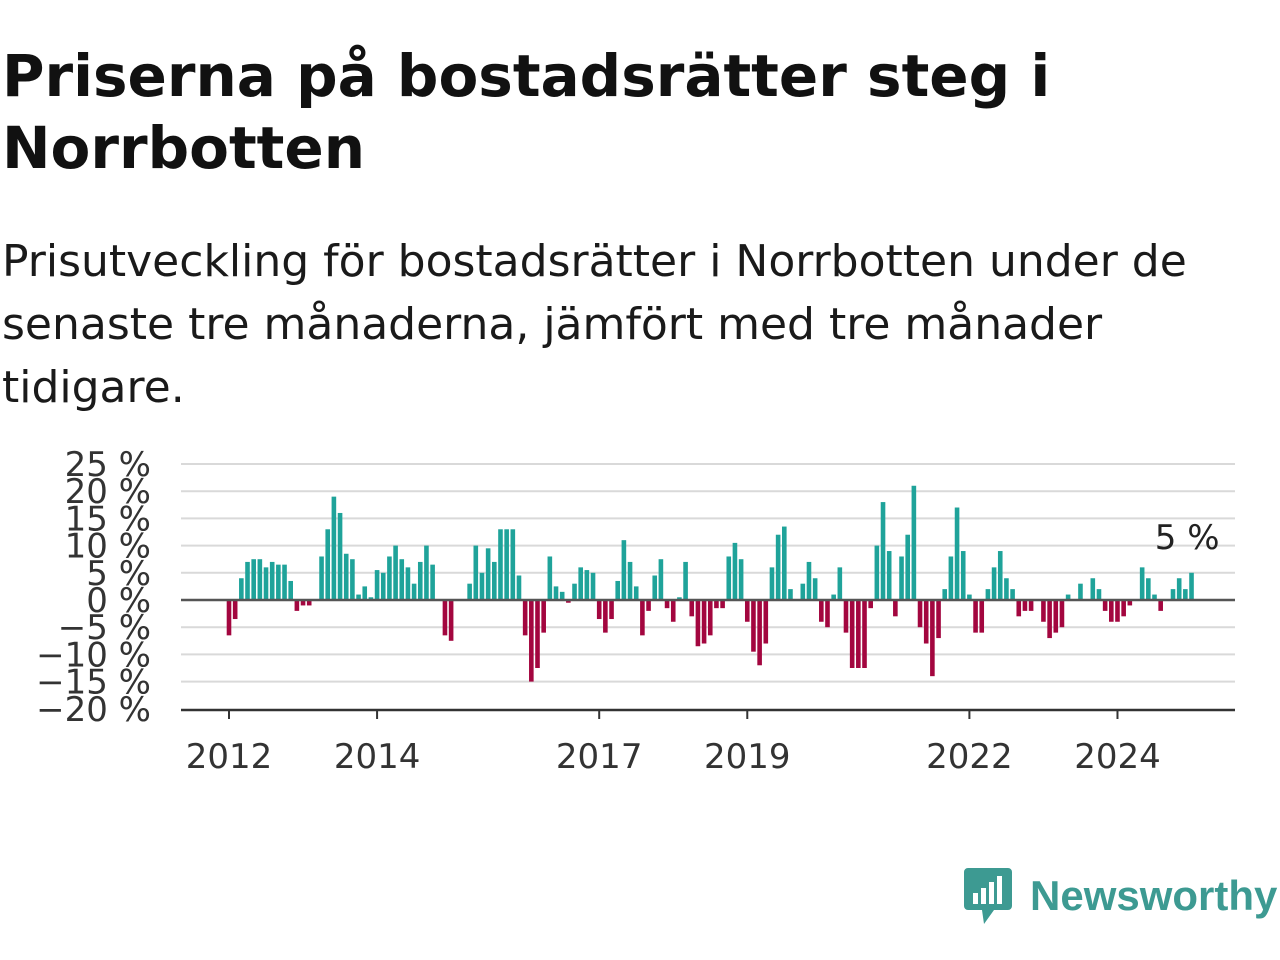 This screenshot has width=1280, height=960. What do you see at coordinates (118, 574) in the screenshot?
I see `y-tick-label: 5 %` at bounding box center [118, 574].